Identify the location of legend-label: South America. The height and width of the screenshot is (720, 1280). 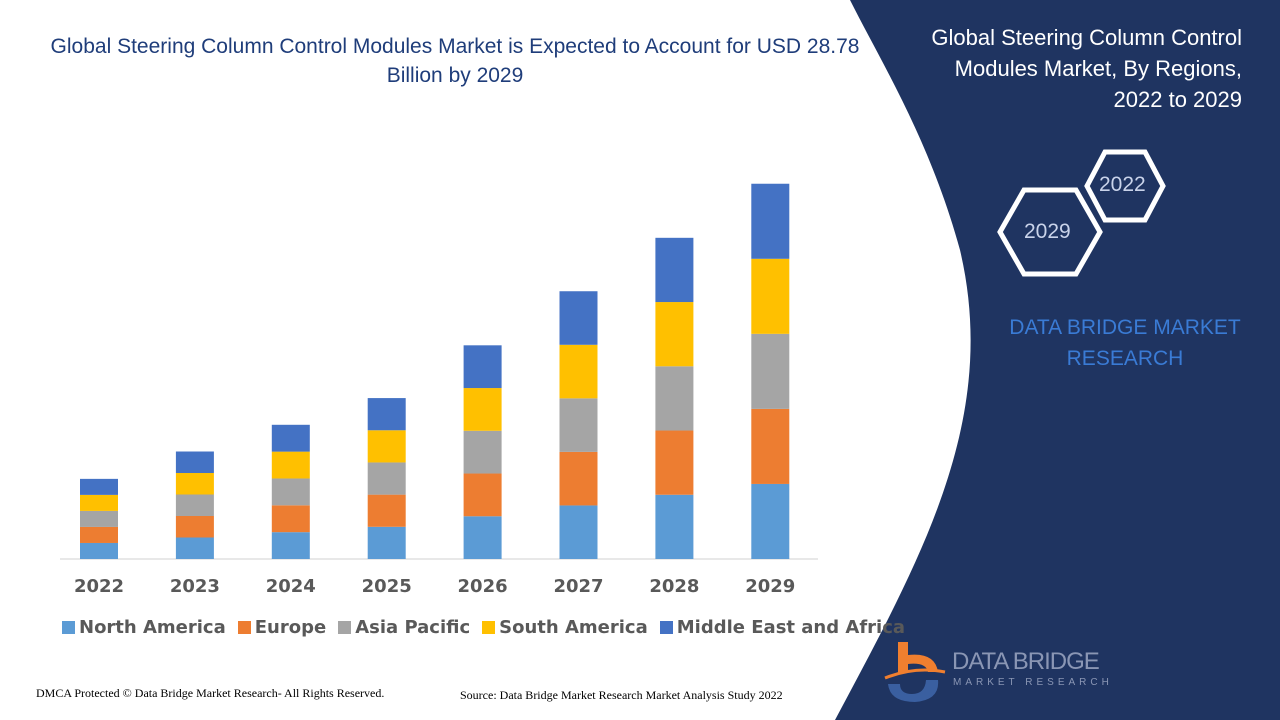
(573, 627).